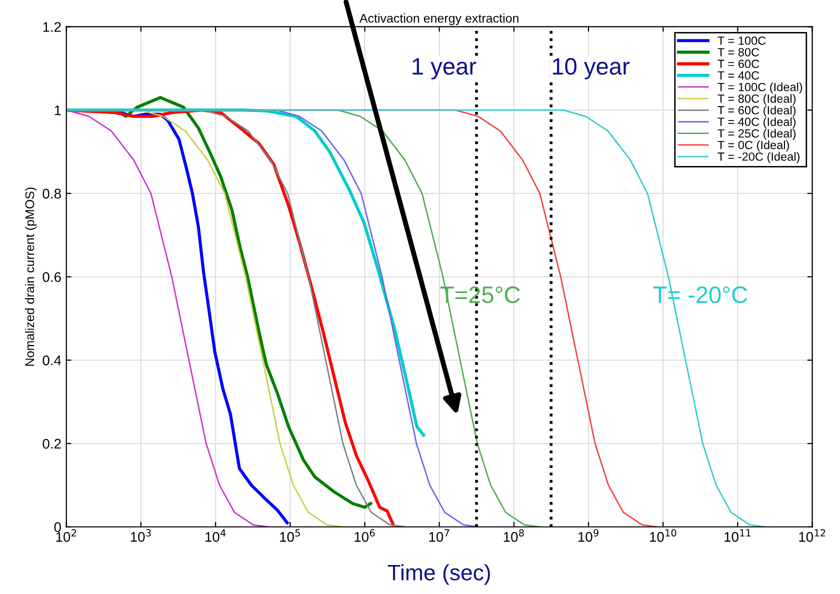  What do you see at coordinates (52, 360) in the screenshot?
I see `y-tick-label: 0.4` at bounding box center [52, 360].